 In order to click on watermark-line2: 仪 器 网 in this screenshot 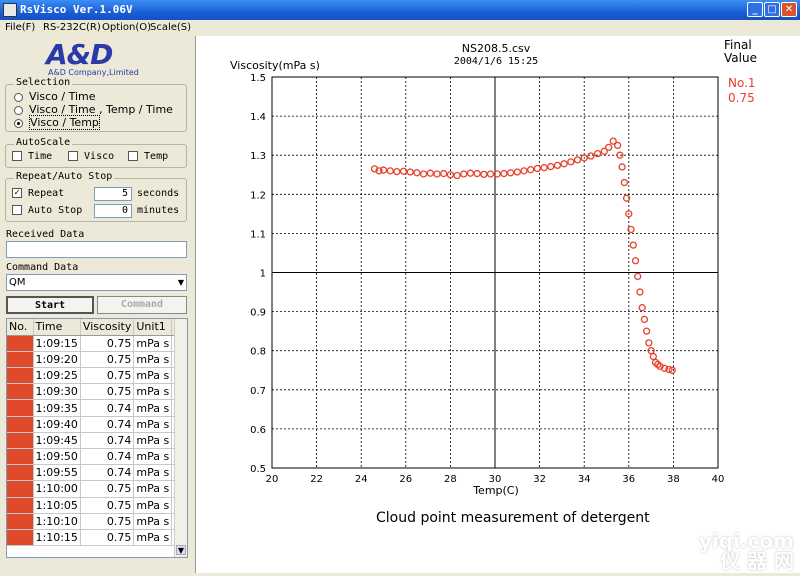, I will do `click(757, 561)`.